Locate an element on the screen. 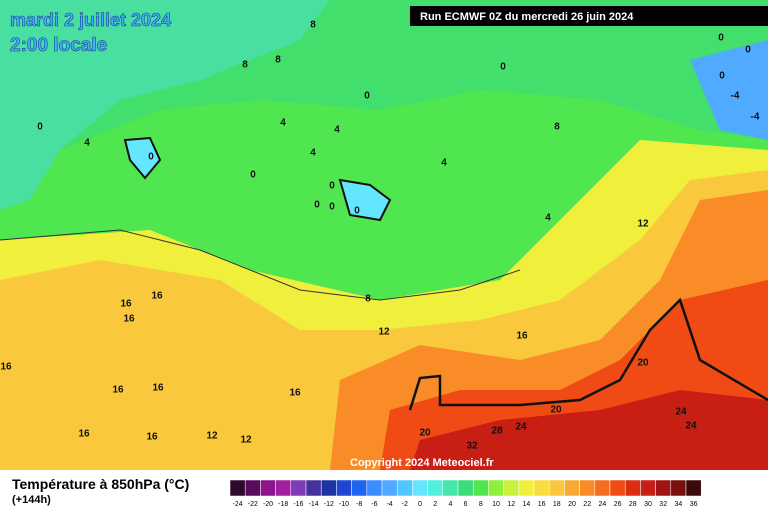  colorbar-label: 16 is located at coordinates (542, 504).